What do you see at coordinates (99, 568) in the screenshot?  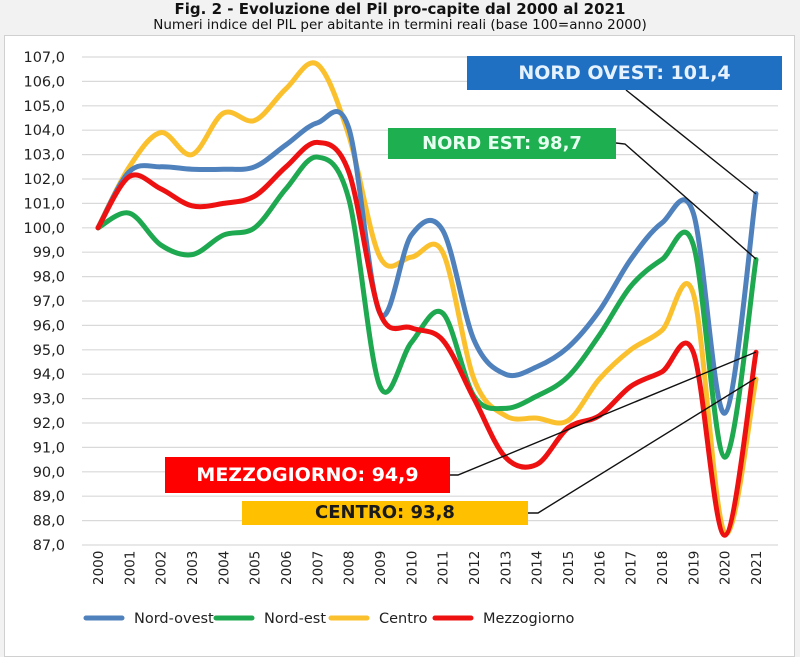 I see `x-tick-label: 2000` at bounding box center [99, 568].